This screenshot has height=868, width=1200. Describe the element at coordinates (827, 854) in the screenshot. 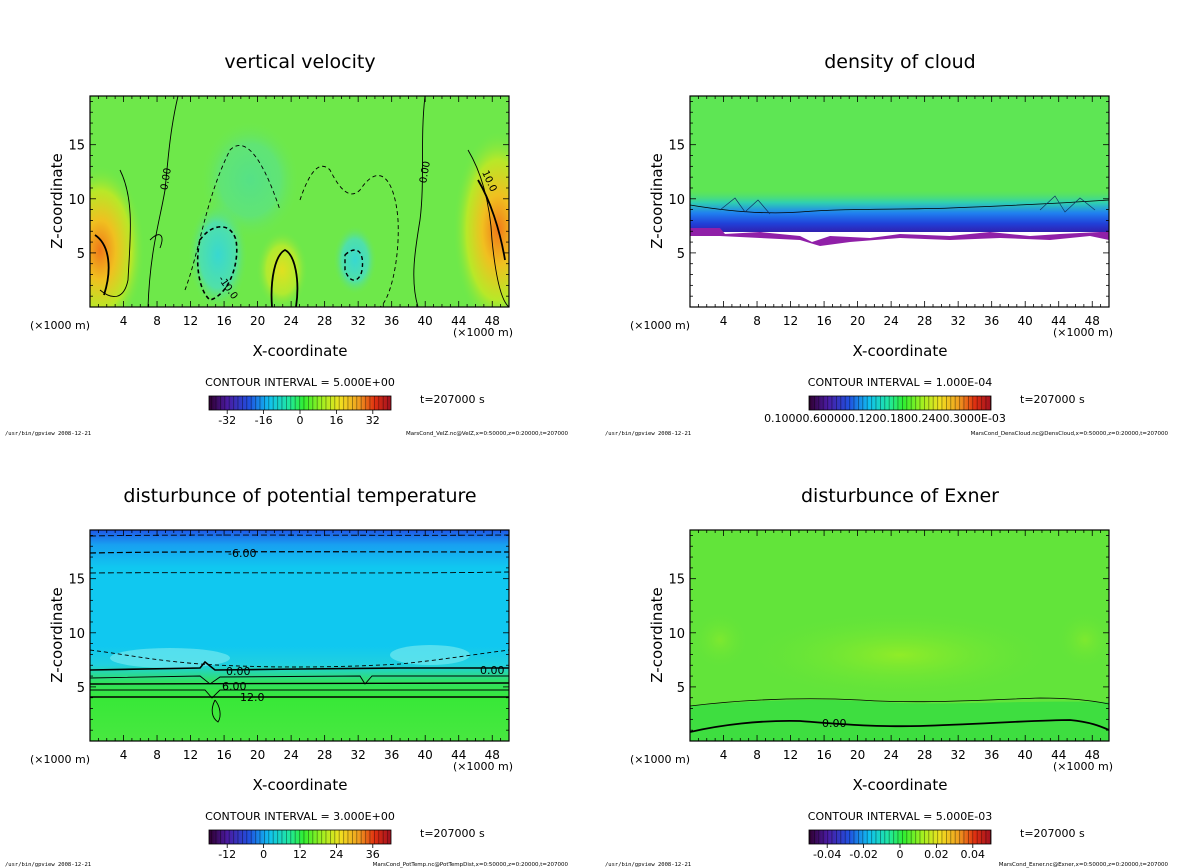

I see `colorbar-tick-label: -0.04` at that location.